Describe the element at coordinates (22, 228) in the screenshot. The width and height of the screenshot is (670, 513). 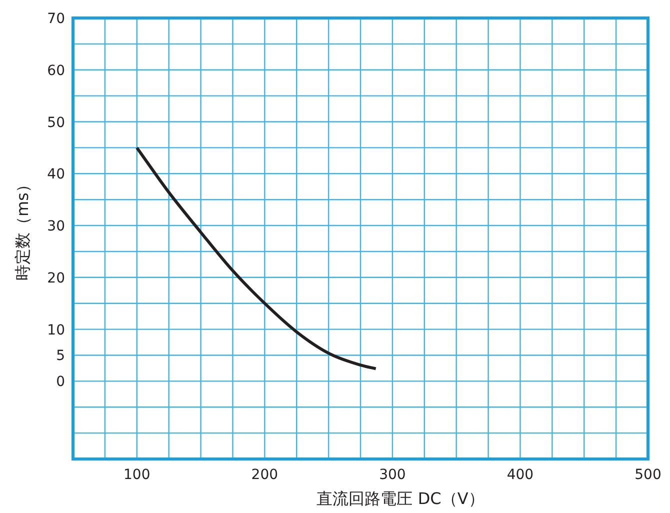
I see `y-axis-title: 時定数（ms）` at that location.